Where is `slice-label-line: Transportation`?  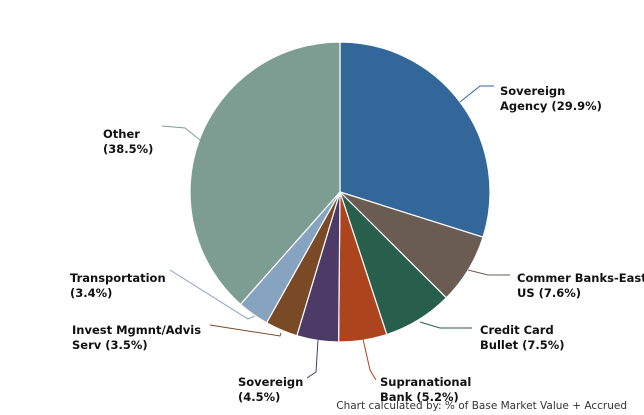 slice-label-line: Transportation is located at coordinates (118, 278).